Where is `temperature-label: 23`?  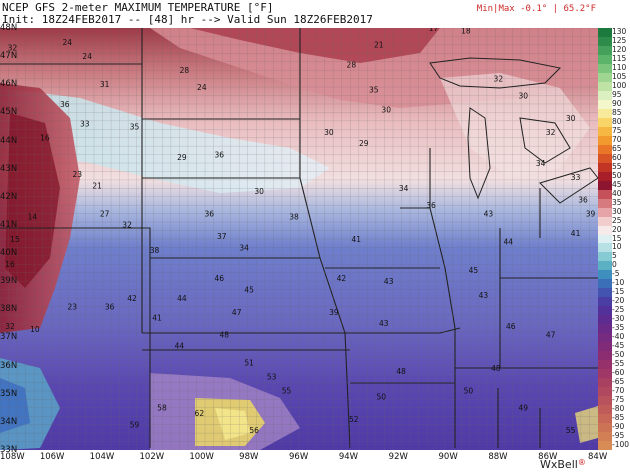 temperature-label: 23 is located at coordinates (77, 174).